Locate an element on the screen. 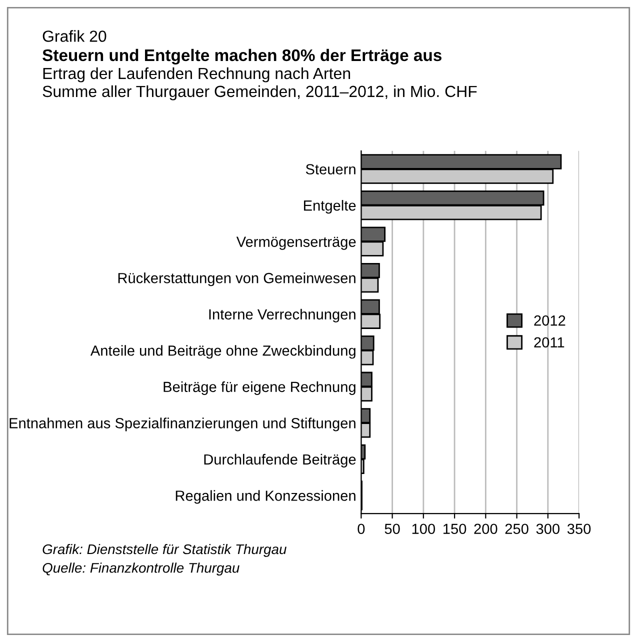 Image resolution: width=637 pixels, height=642 pixels. text: Summe aller Thurgauer Gemeinden, 2011–2012, in Mio. CHF is located at coordinates (259, 92).